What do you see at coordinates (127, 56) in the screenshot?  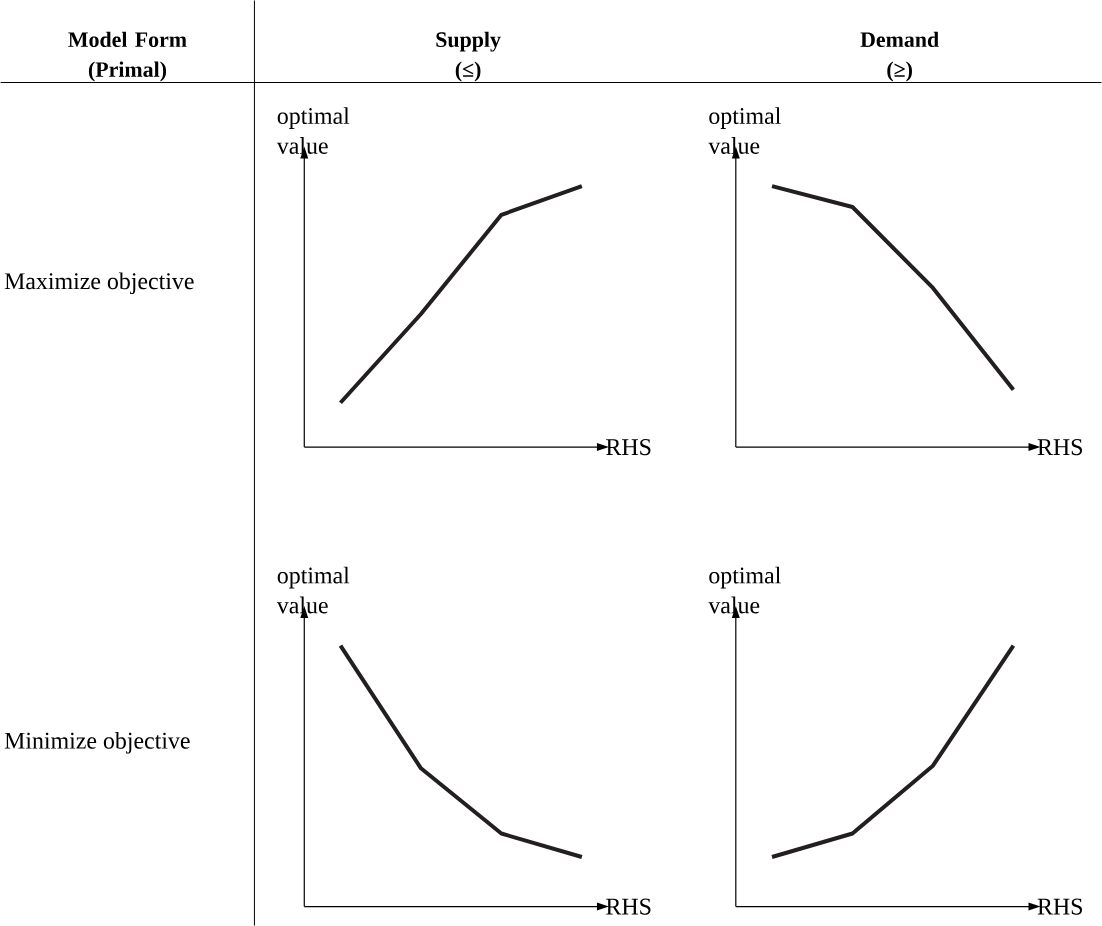 I see `text: Model Form (Primal)` at bounding box center [127, 56].